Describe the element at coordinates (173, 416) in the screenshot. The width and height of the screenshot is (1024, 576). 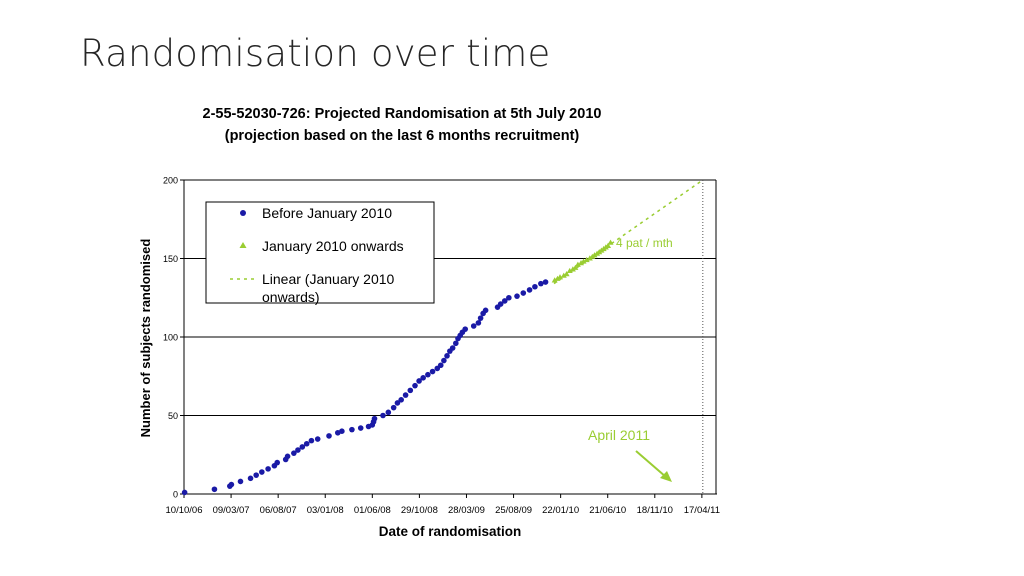
I see `y-tick-label: 50` at that location.